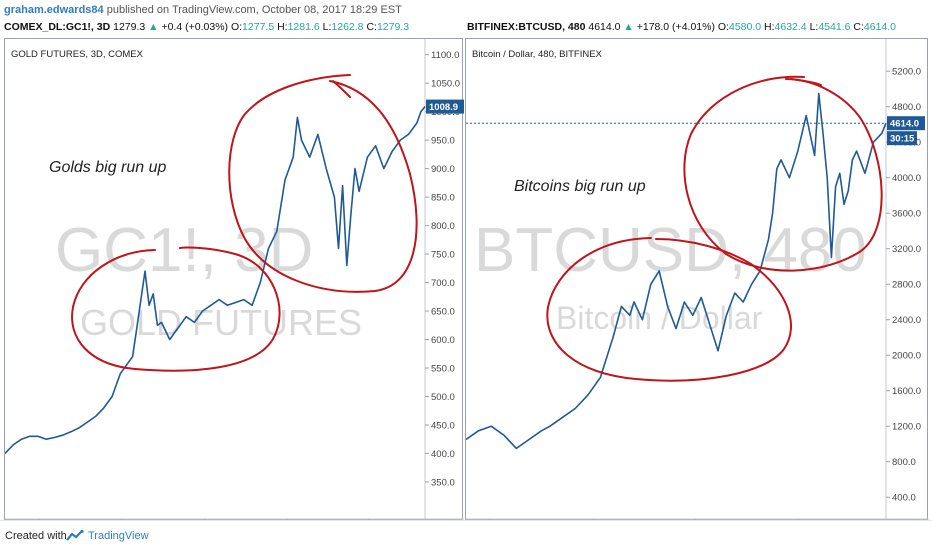 This screenshot has width=932, height=551. What do you see at coordinates (443, 368) in the screenshot?
I see `y-tick-label: 550.0` at bounding box center [443, 368].